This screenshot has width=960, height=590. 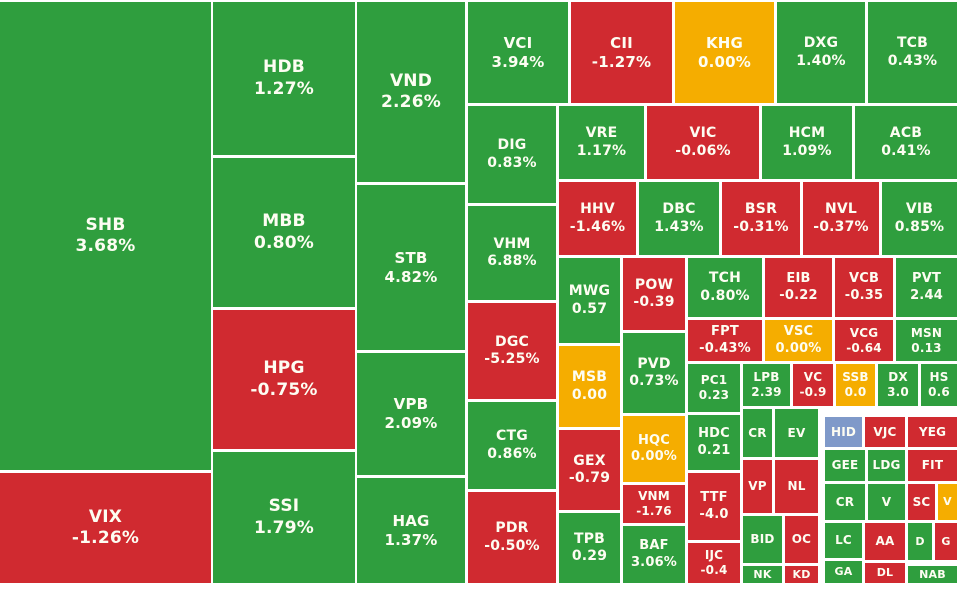 What do you see at coordinates (939, 385) in the screenshot?
I see `treemap-tile-hs-51: HS 0.6` at bounding box center [939, 385].